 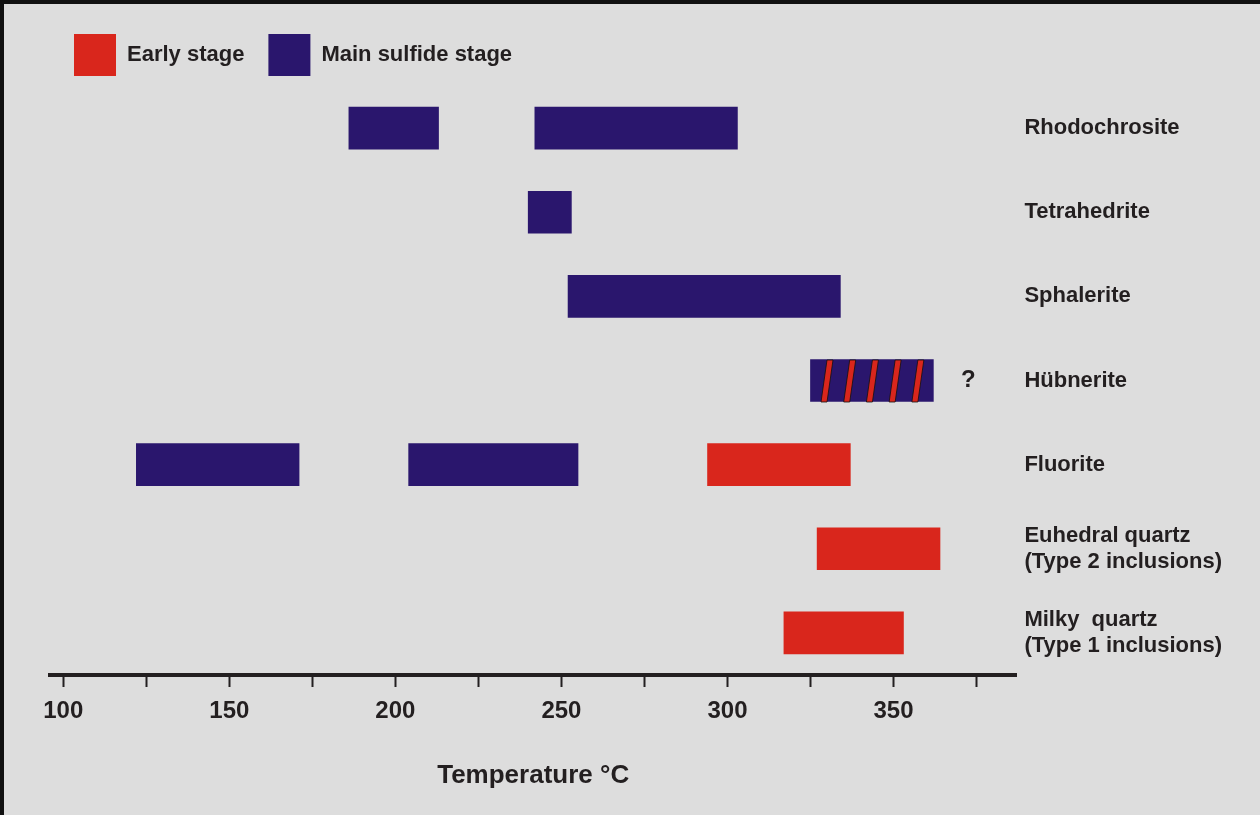 What do you see at coordinates (417, 54) in the screenshot?
I see `legend-label: Main sulfide stage` at bounding box center [417, 54].